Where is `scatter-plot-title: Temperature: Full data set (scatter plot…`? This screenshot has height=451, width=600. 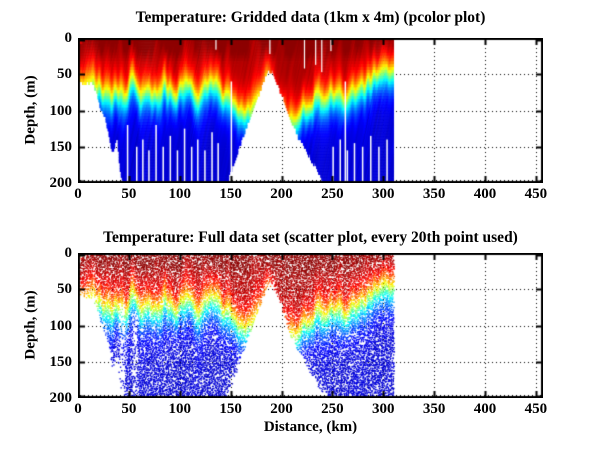 scatter-plot-title: Temperature: Full data set (scatter plot… is located at coordinates (310, 237).